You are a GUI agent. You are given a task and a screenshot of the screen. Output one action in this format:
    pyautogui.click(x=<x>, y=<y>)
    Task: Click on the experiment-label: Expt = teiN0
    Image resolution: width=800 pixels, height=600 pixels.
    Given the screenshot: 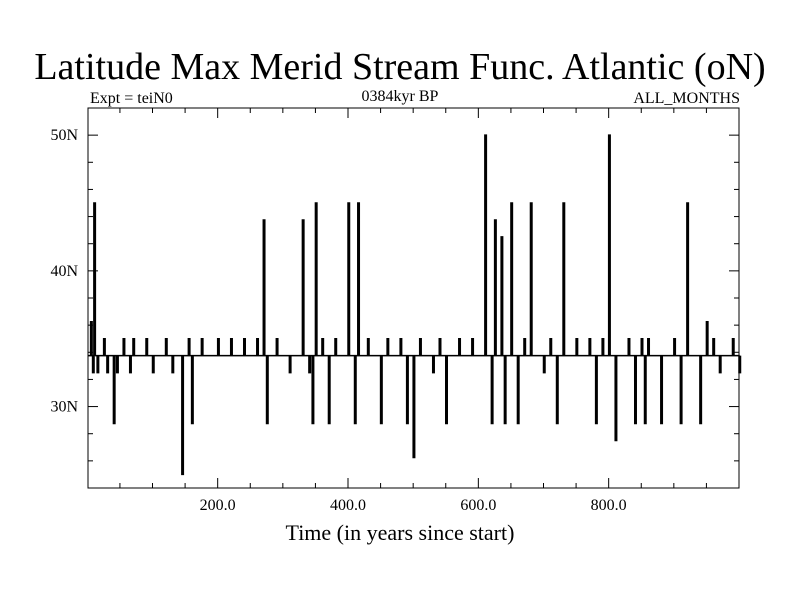 What is the action you would take?
    pyautogui.click(x=131, y=98)
    